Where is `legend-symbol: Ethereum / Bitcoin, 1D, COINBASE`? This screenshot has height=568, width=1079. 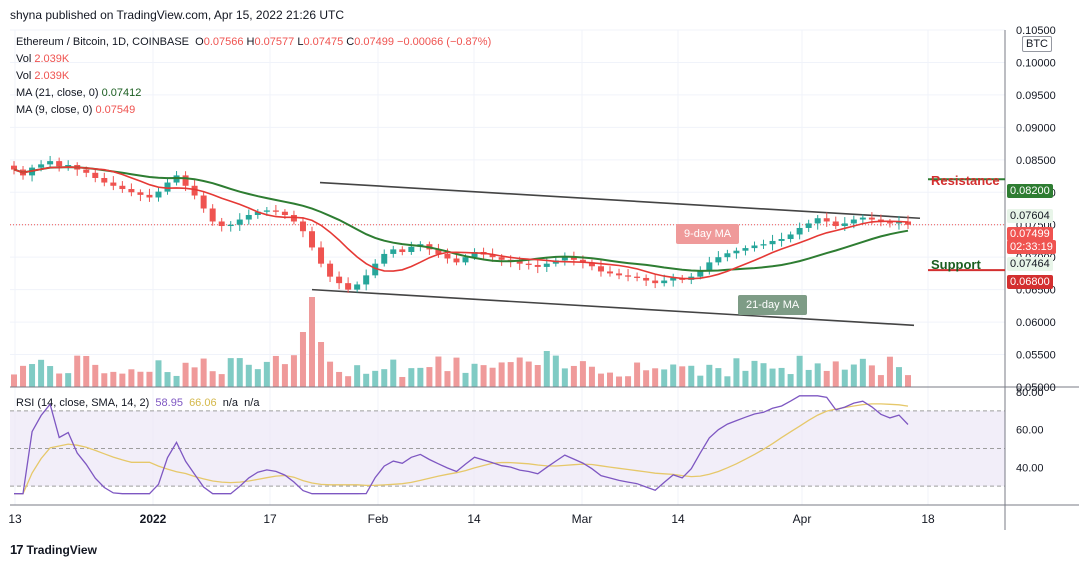
legend-symbol: Ethereum / Bitcoin, 1D, COINBASE is located at coordinates (103, 42).